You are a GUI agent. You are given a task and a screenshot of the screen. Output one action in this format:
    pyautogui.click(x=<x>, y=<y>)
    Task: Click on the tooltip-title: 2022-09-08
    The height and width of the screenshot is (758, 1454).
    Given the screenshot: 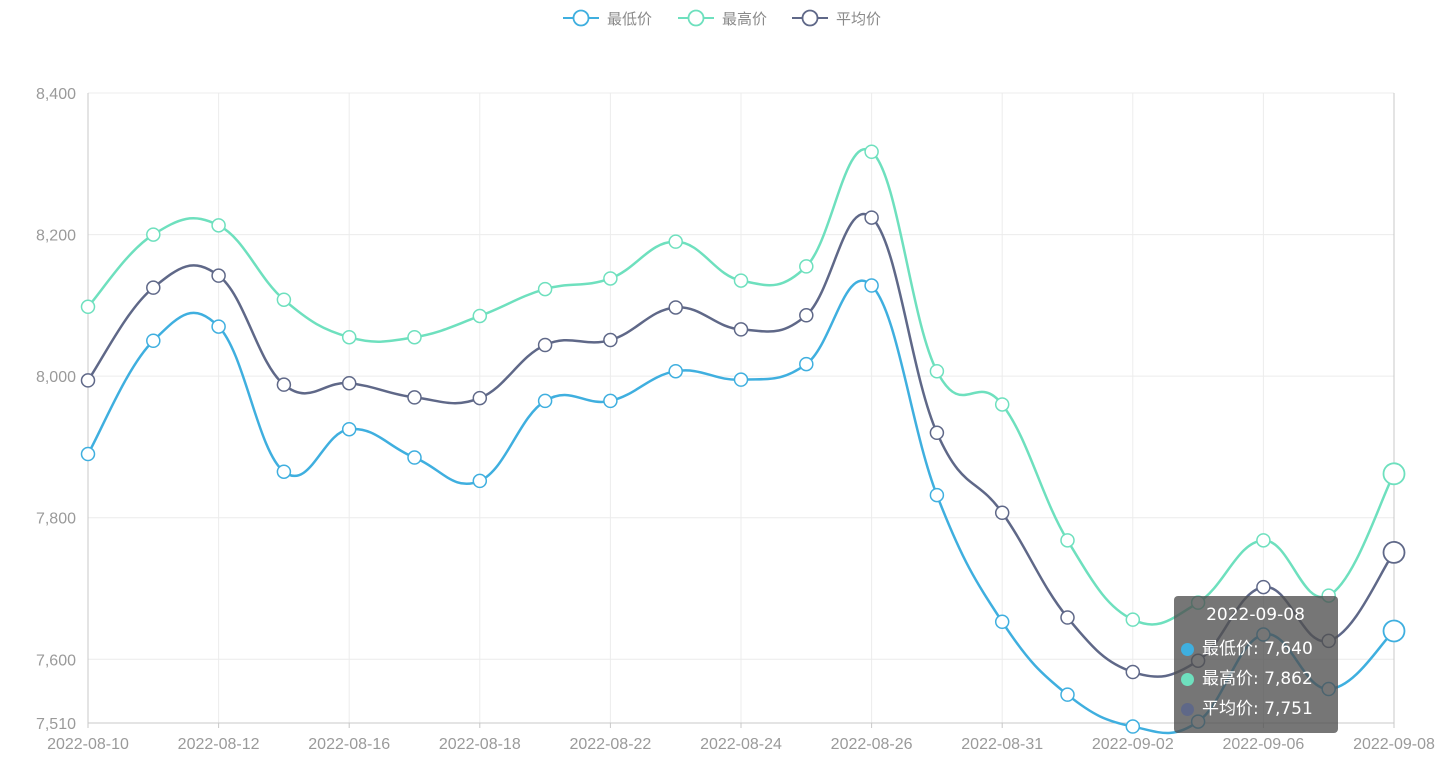 What is the action you would take?
    pyautogui.click(x=1255, y=615)
    